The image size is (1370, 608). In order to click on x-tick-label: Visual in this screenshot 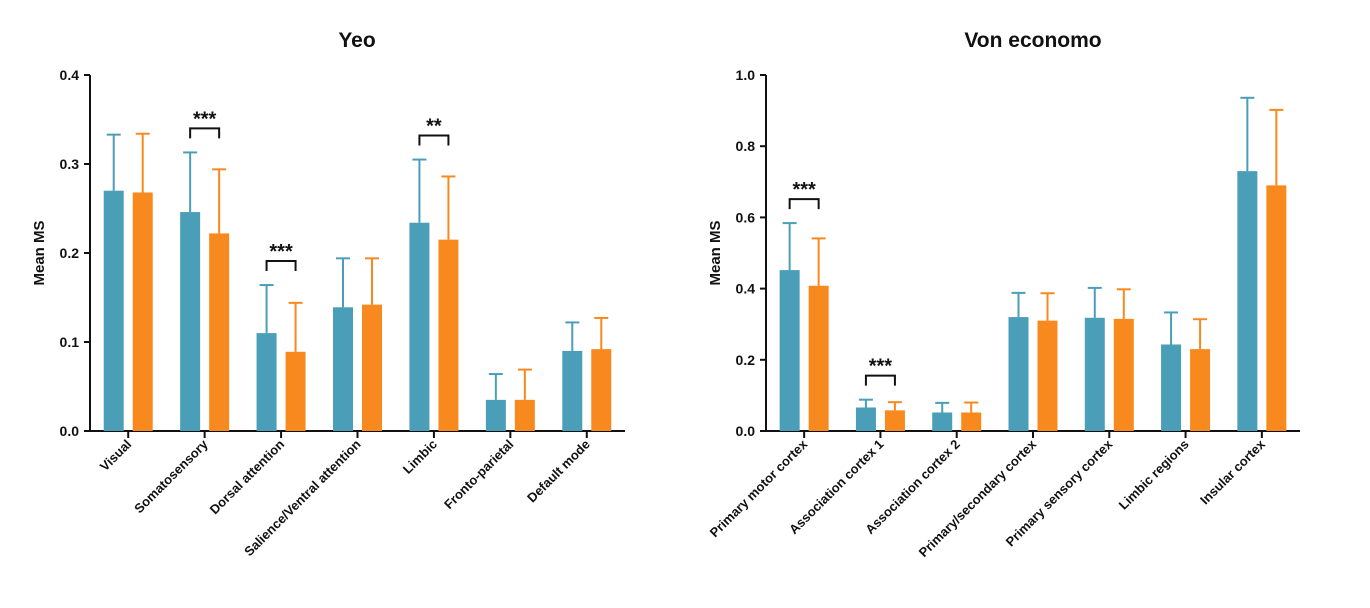, I will do `click(116, 456)`.